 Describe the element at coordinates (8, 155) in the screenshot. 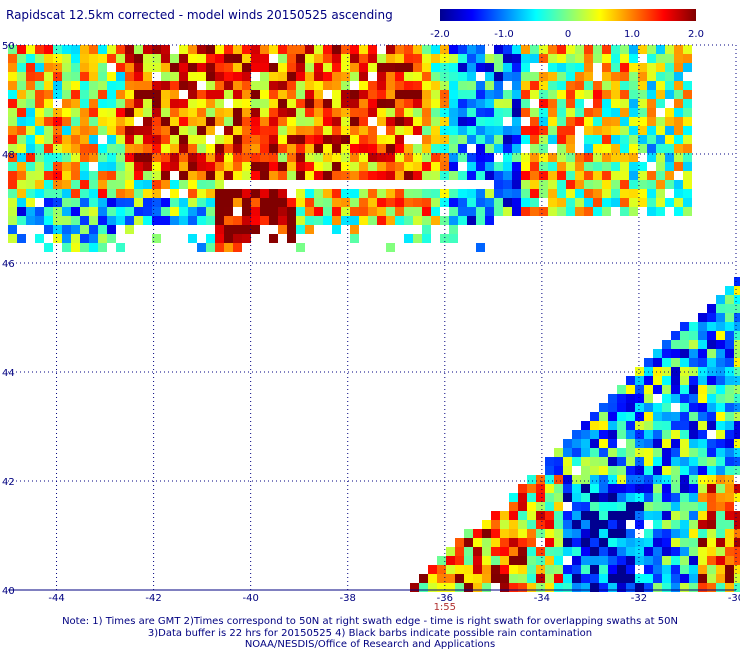

I see `lat-tick-label: 48` at that location.